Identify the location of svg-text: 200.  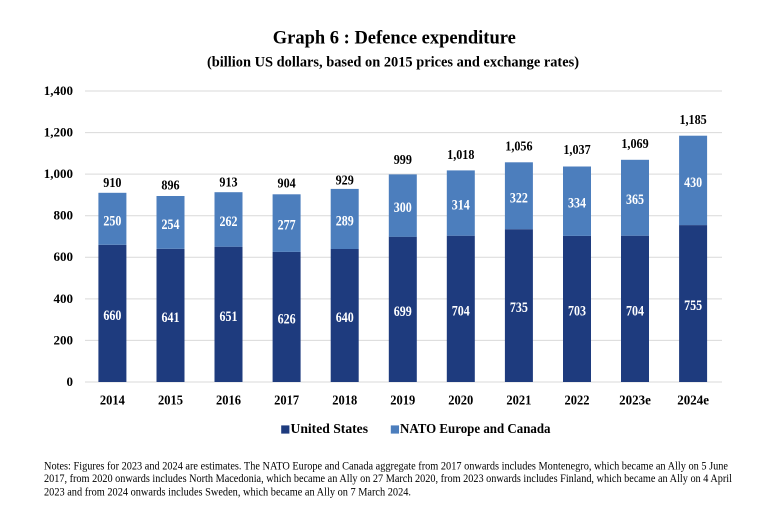
(64, 339).